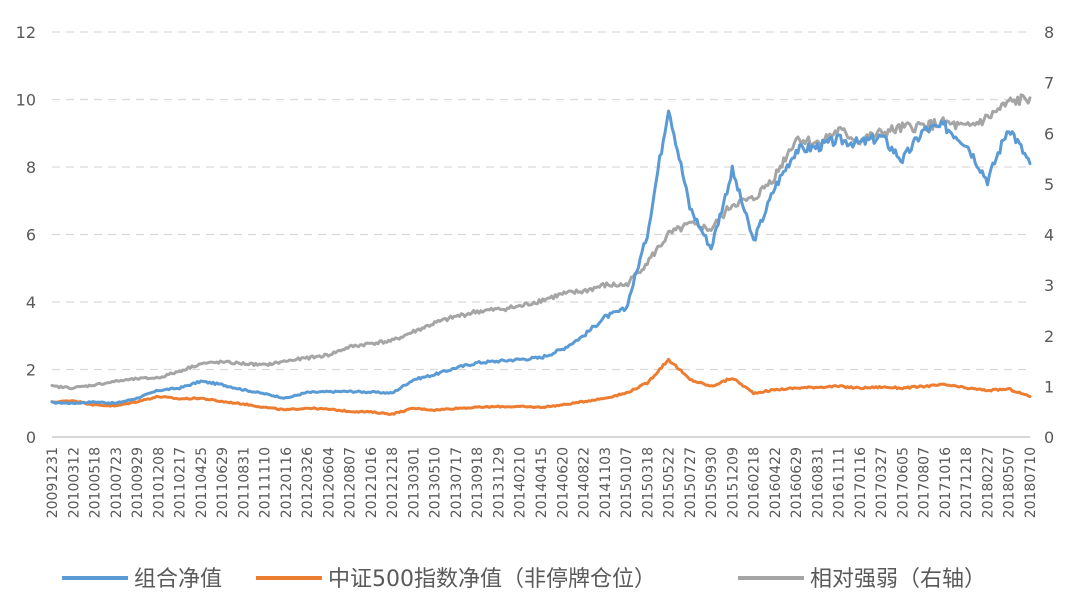  I want to click on x-tick-label: 20131129, so click(499, 482).